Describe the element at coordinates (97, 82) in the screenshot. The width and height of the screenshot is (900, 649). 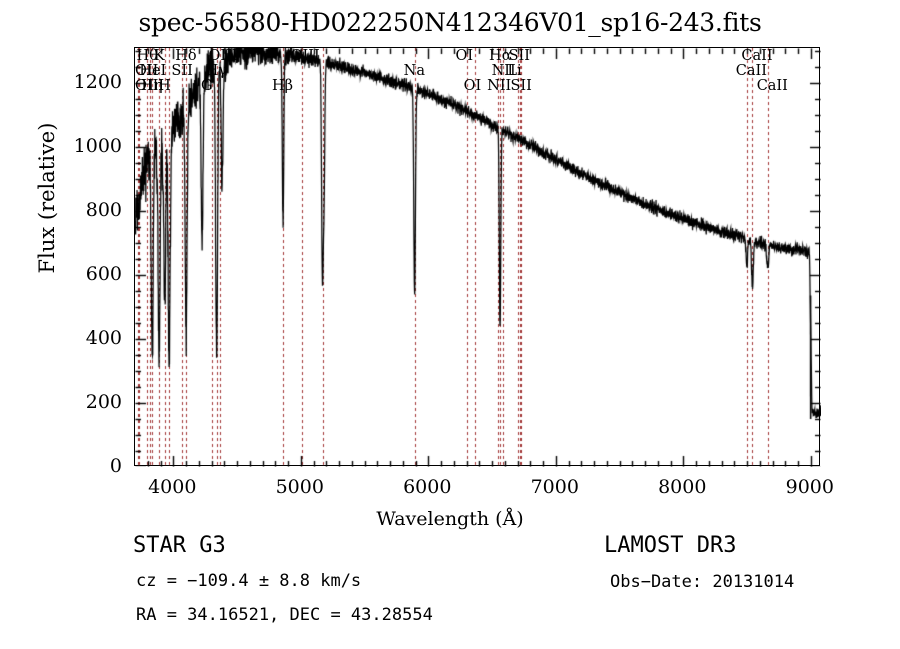
I see `y-tick-label: 1200` at that location.